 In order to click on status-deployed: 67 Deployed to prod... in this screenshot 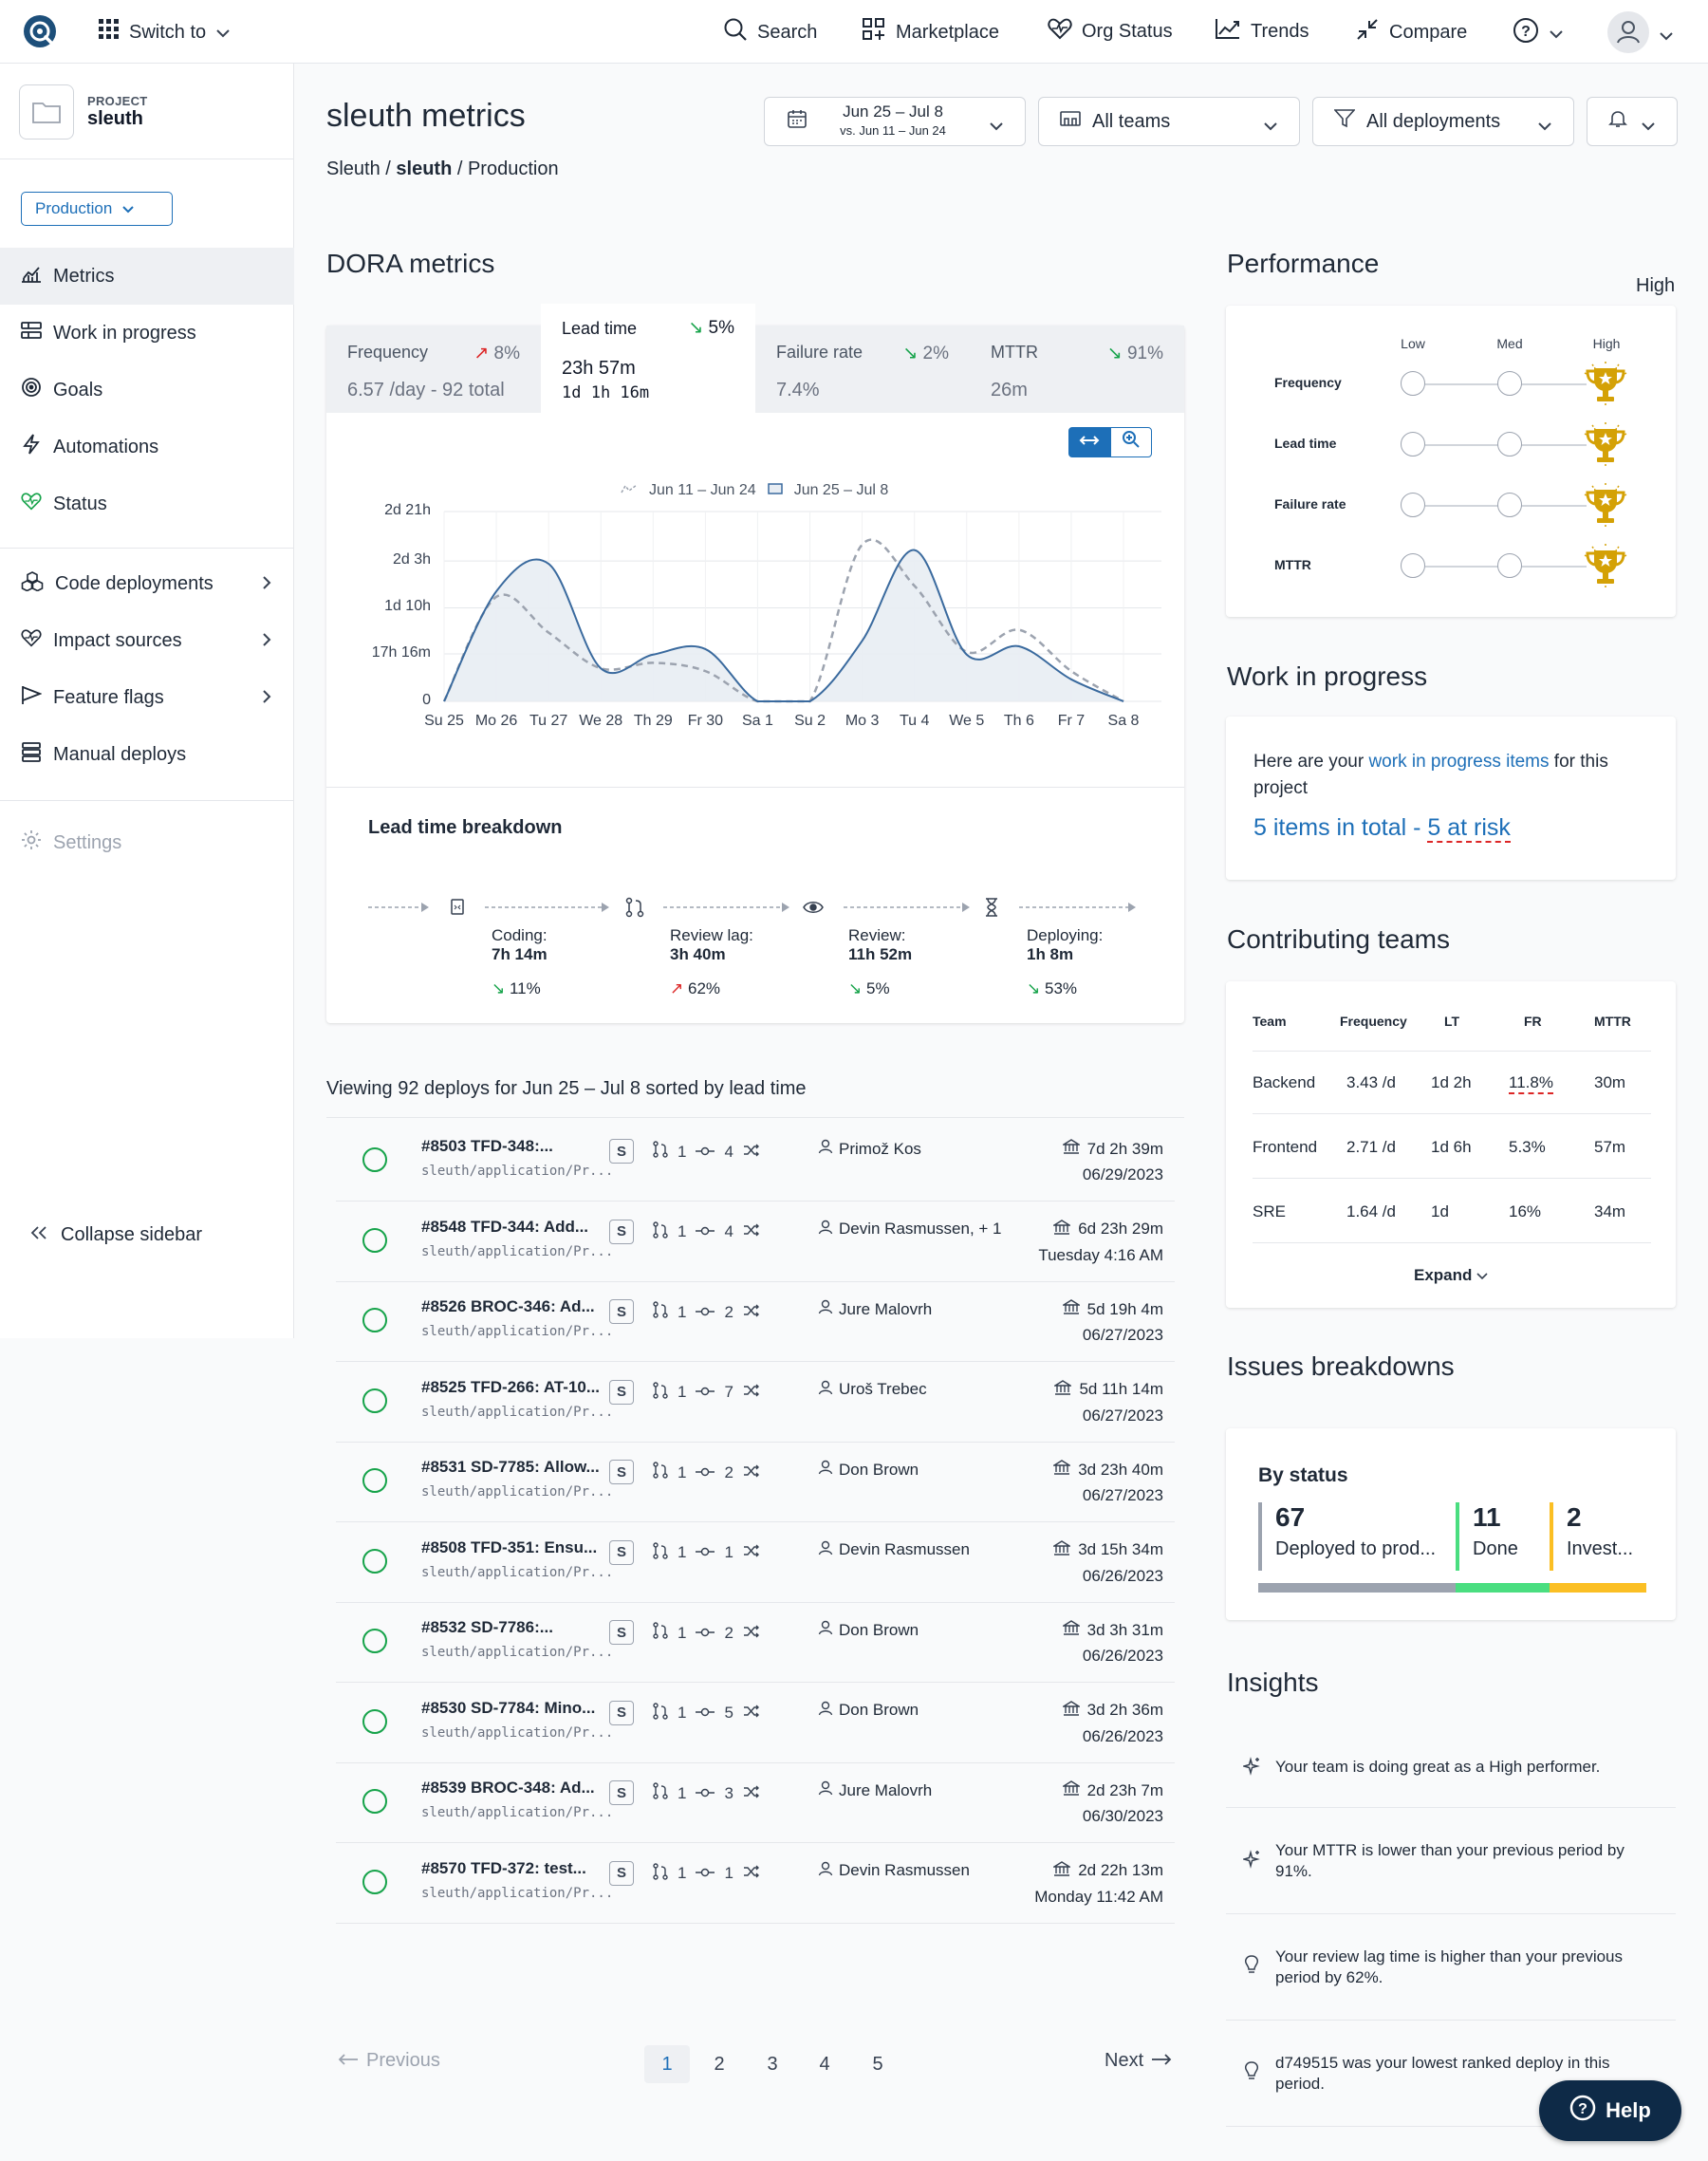, I will do `click(1357, 1536)`.